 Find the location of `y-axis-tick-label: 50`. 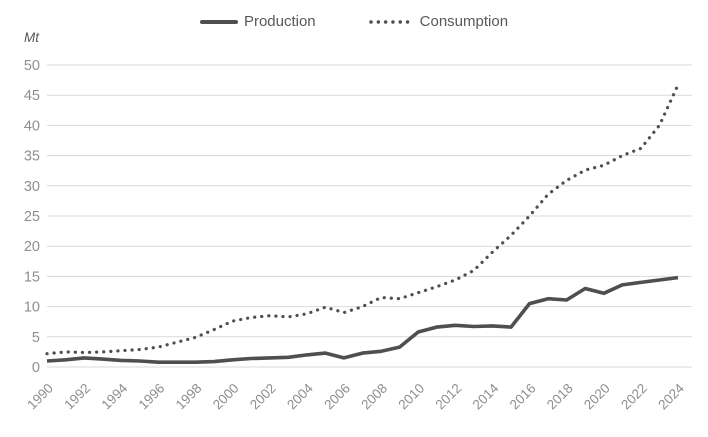

y-axis-tick-label: 50 is located at coordinates (32, 66).